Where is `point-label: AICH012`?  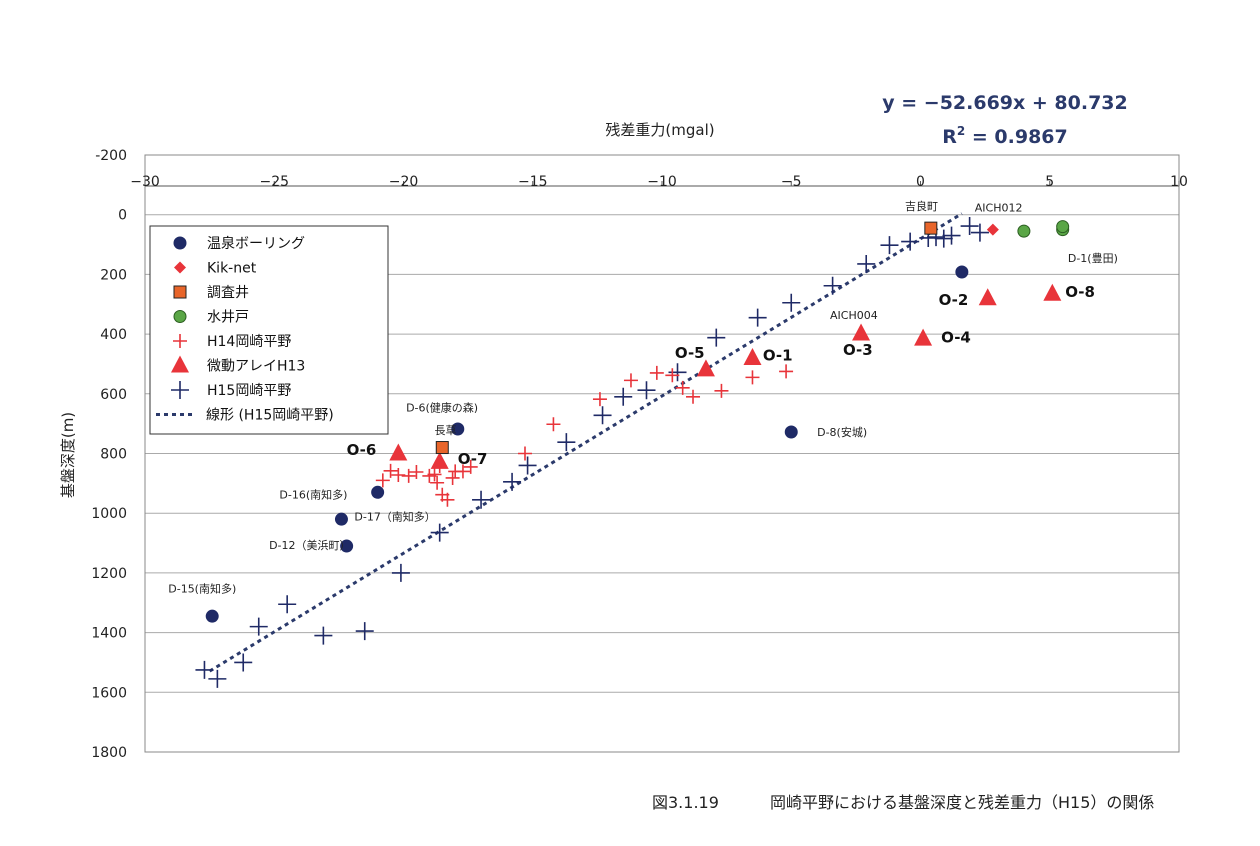
point-label: AICH012 is located at coordinates (999, 208).